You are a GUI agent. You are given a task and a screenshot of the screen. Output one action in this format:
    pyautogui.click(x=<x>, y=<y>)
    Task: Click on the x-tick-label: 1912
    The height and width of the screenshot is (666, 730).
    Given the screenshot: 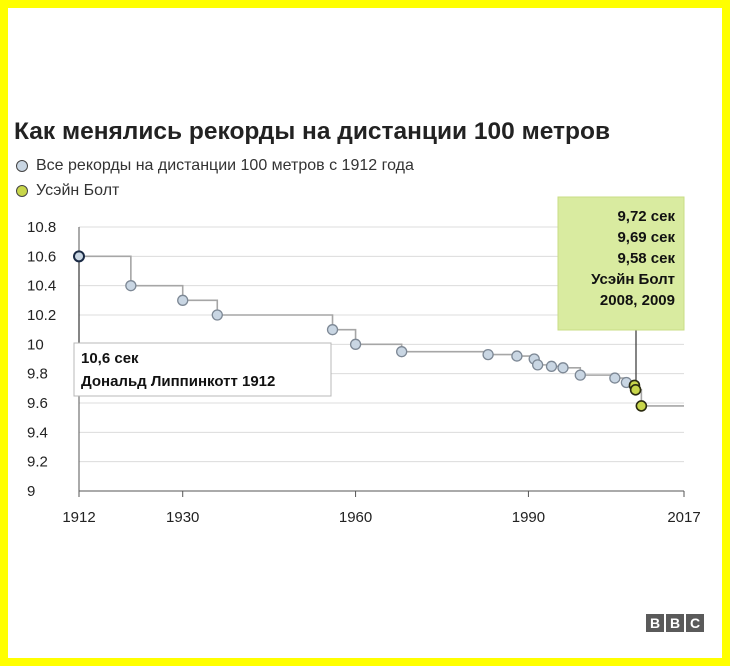 What is the action you would take?
    pyautogui.click(x=78, y=517)
    